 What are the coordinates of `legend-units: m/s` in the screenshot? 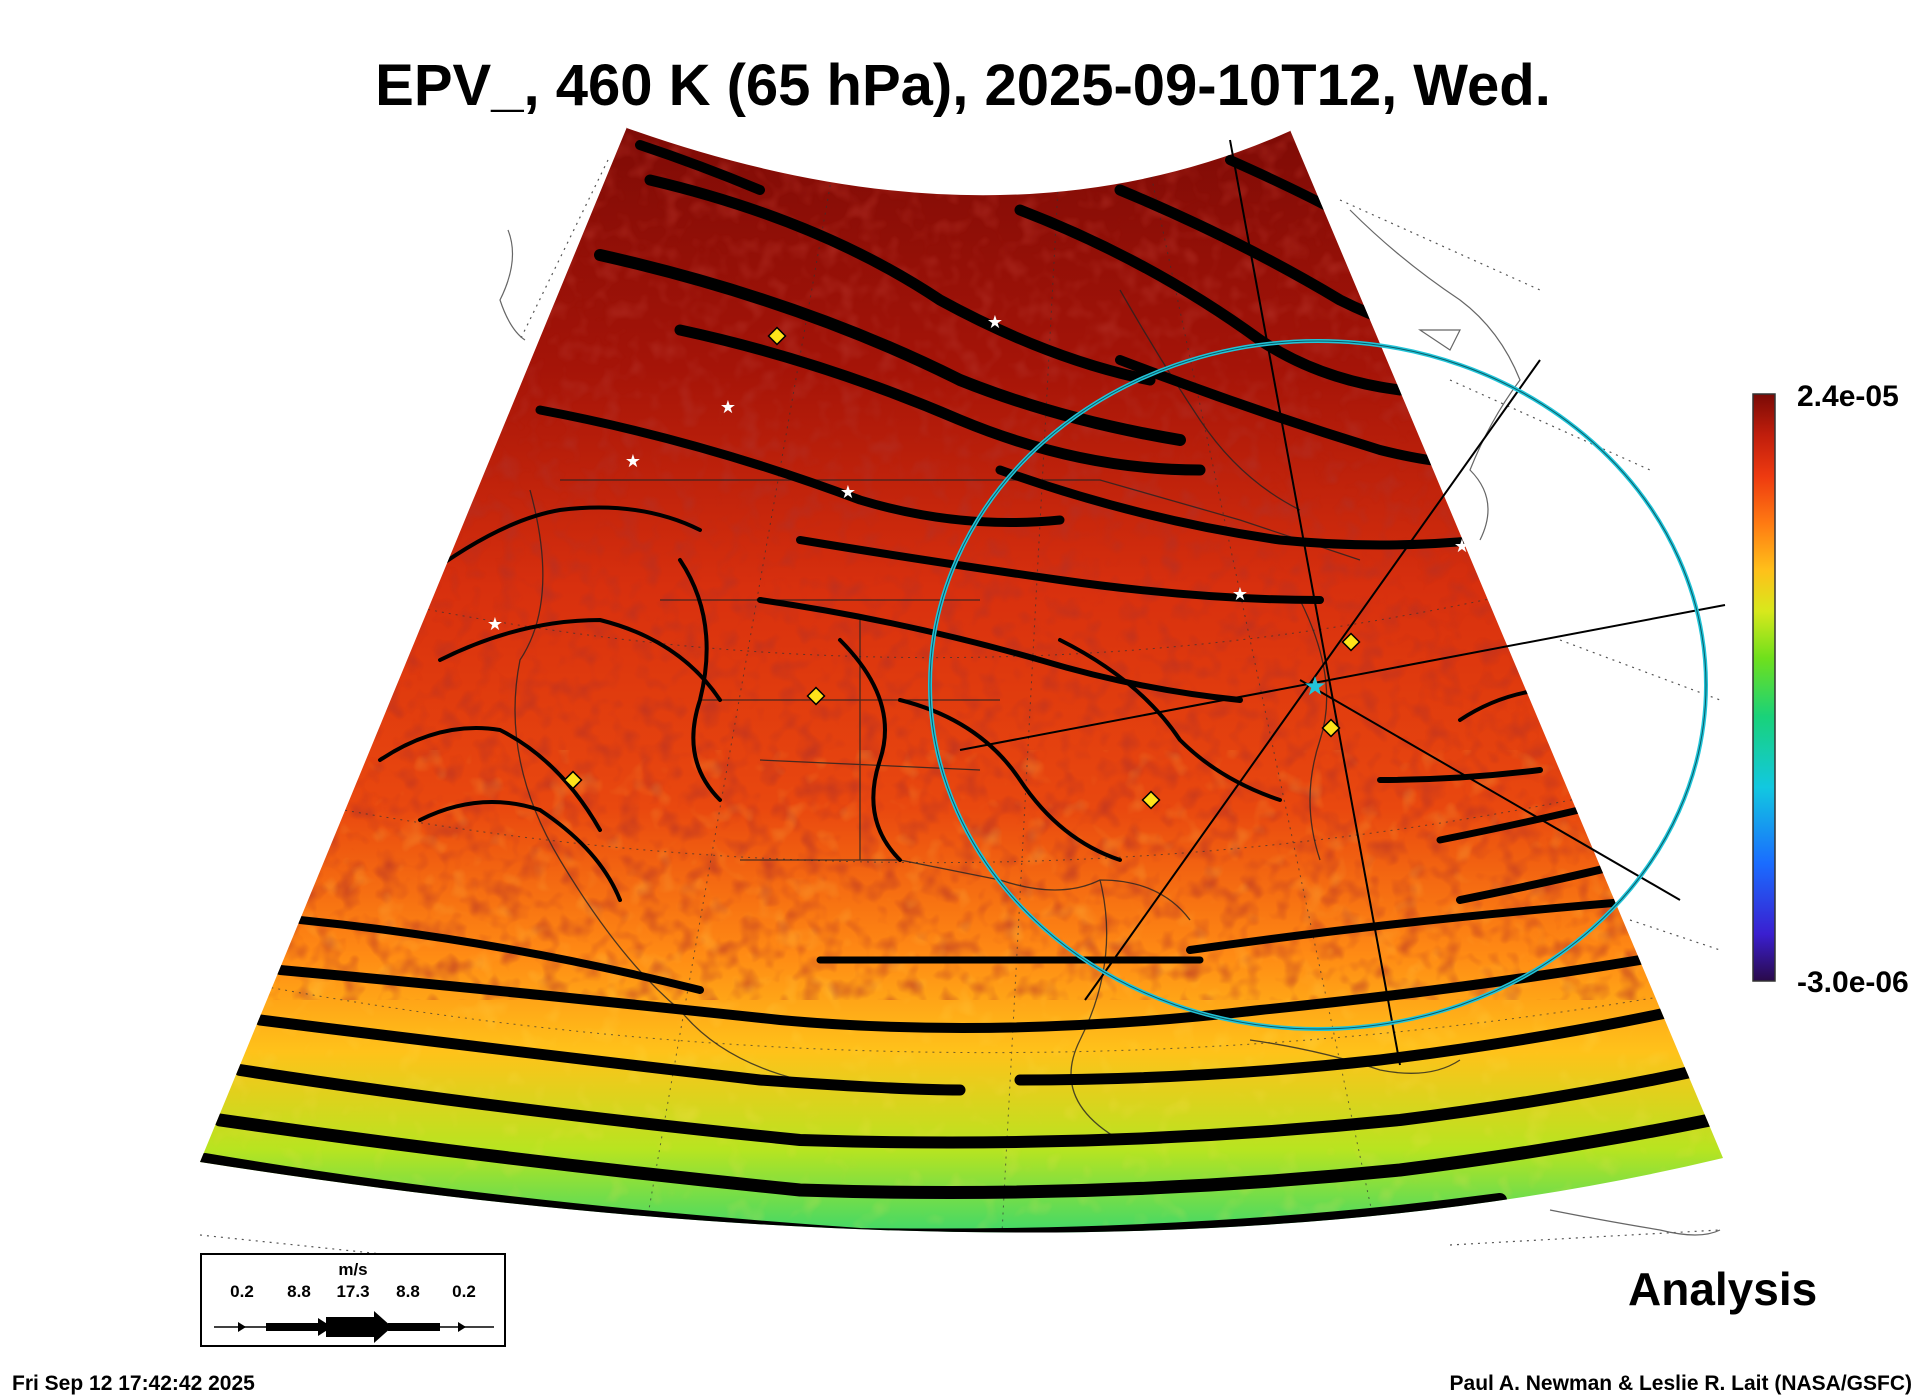 It's located at (353, 1269).